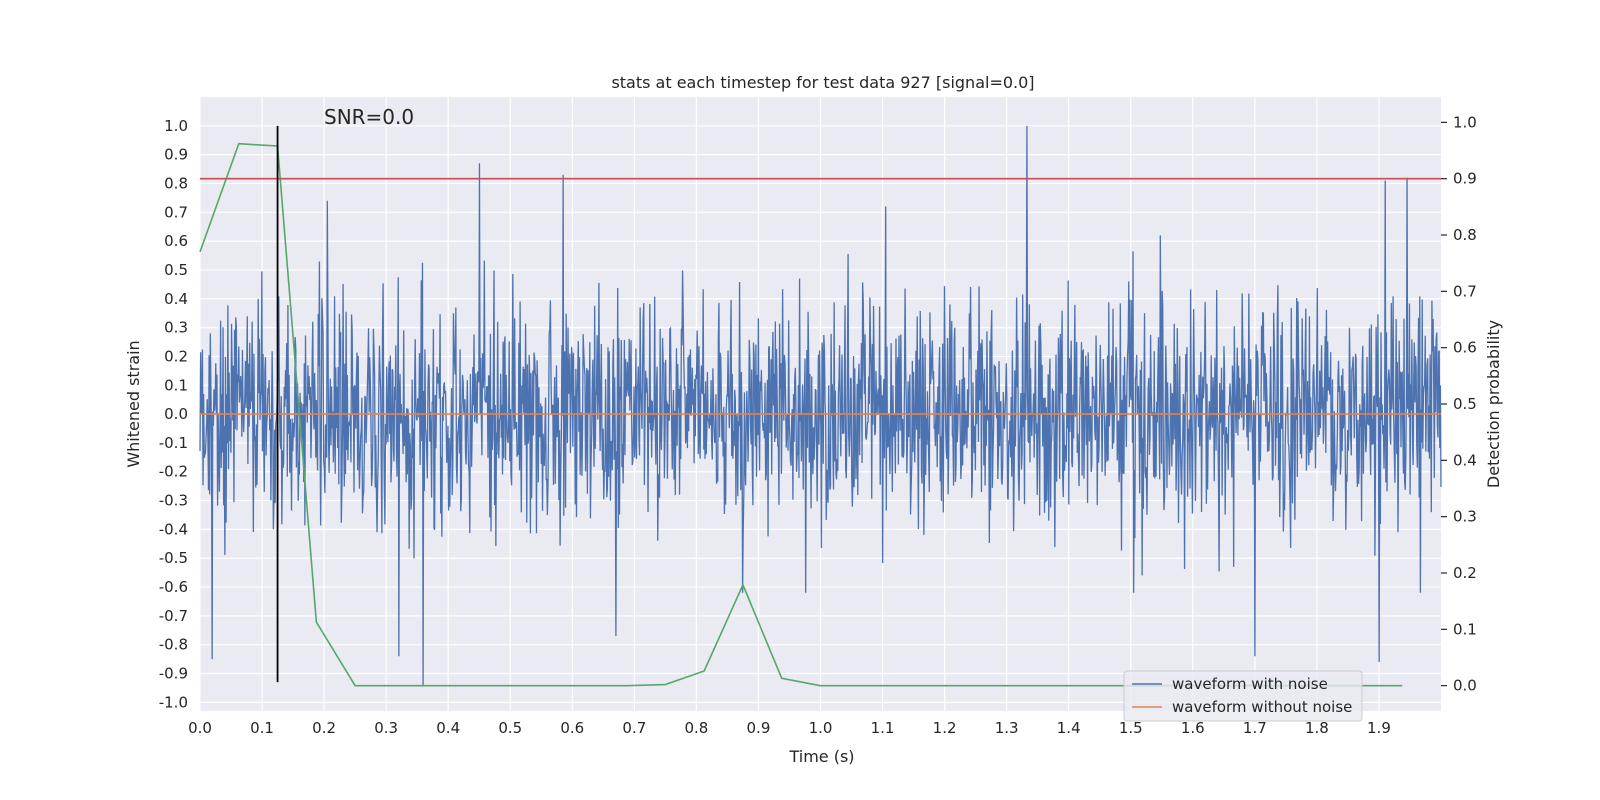 This screenshot has height=800, width=1600. What do you see at coordinates (324, 728) in the screenshot?
I see `x-tick-label: 0.2` at bounding box center [324, 728].